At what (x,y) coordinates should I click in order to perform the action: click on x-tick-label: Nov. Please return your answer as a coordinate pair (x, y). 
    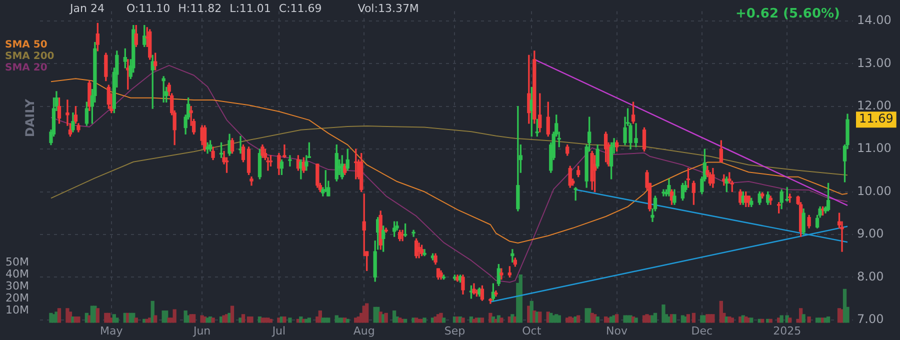
    Looking at the image, I should click on (617, 331).